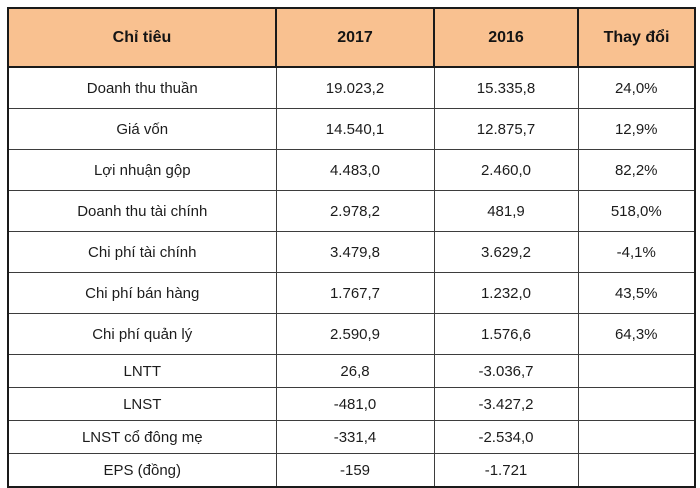  I want to click on value-2017: 1.767,7, so click(355, 293).